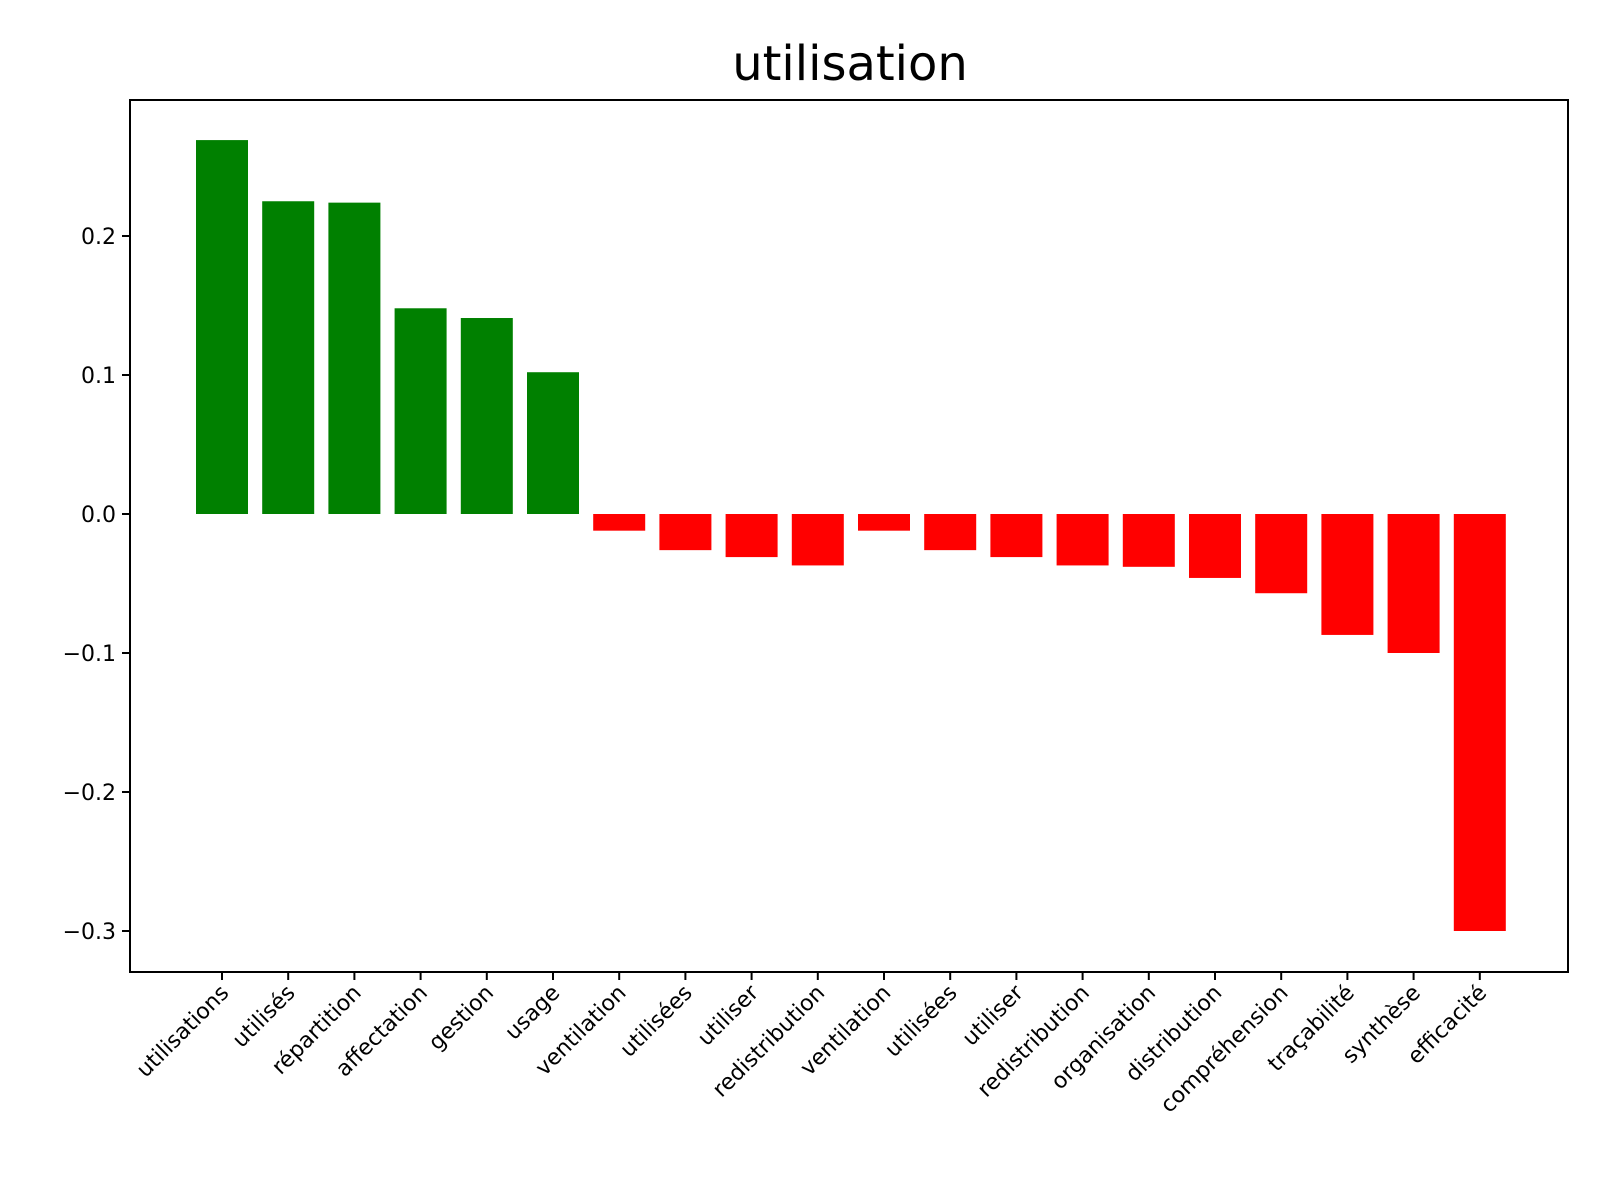 The image size is (1600, 1200). What do you see at coordinates (89, 654) in the screenshot?
I see `y-tick-label: −0.1` at bounding box center [89, 654].